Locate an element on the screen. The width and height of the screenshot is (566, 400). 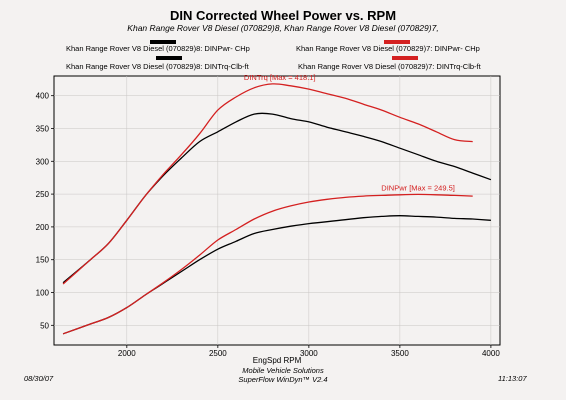
y-tick-label: 50 is located at coordinates (44, 325).